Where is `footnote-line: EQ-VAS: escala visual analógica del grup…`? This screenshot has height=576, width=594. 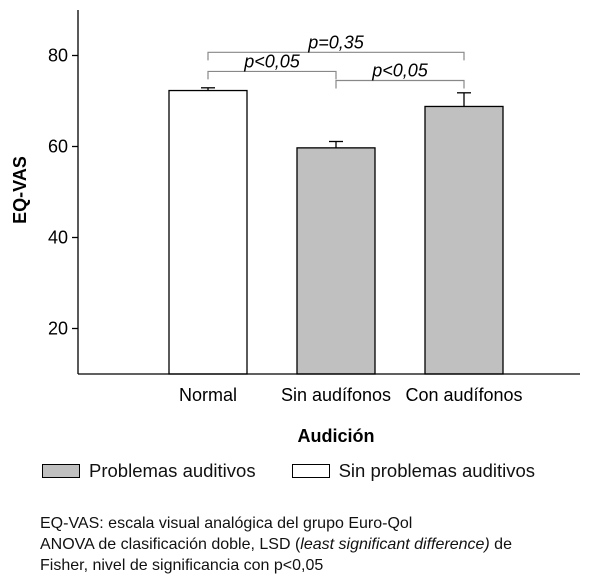 footnote-line: EQ-VAS: escala visual analógica del grup… is located at coordinates (226, 523).